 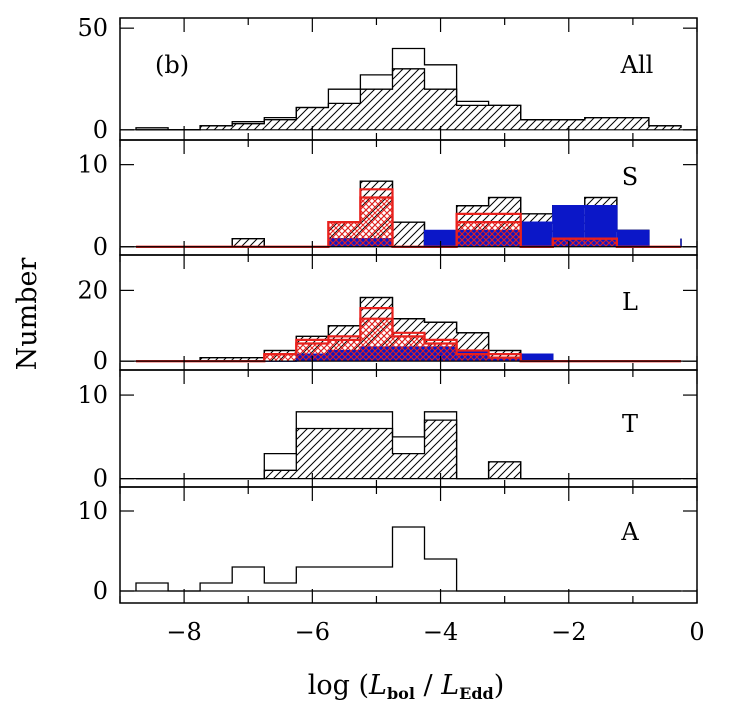 What do you see at coordinates (429, 685) in the screenshot?
I see `x-axis-title-slash: /` at bounding box center [429, 685].